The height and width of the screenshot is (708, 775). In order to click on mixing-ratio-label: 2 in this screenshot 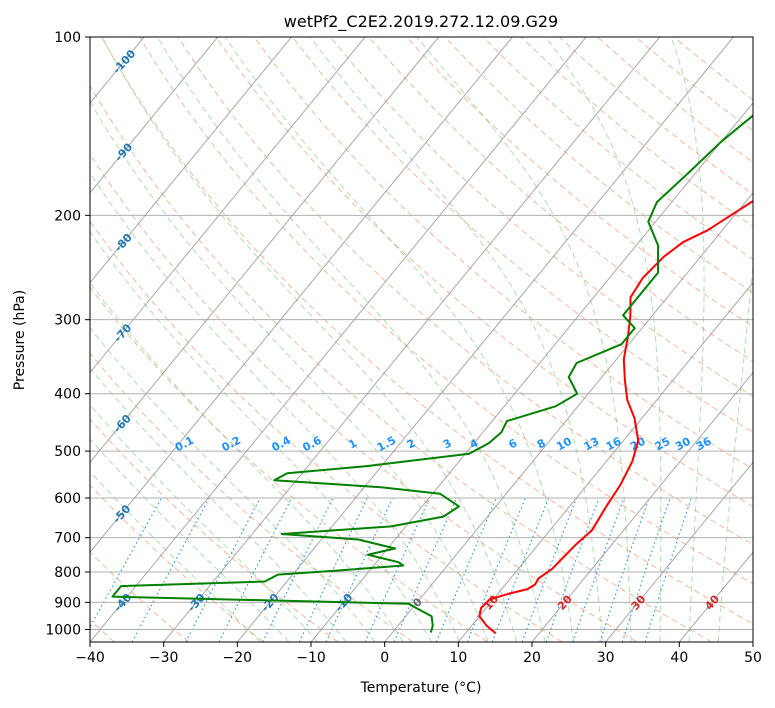, I will do `click(411, 443)`.